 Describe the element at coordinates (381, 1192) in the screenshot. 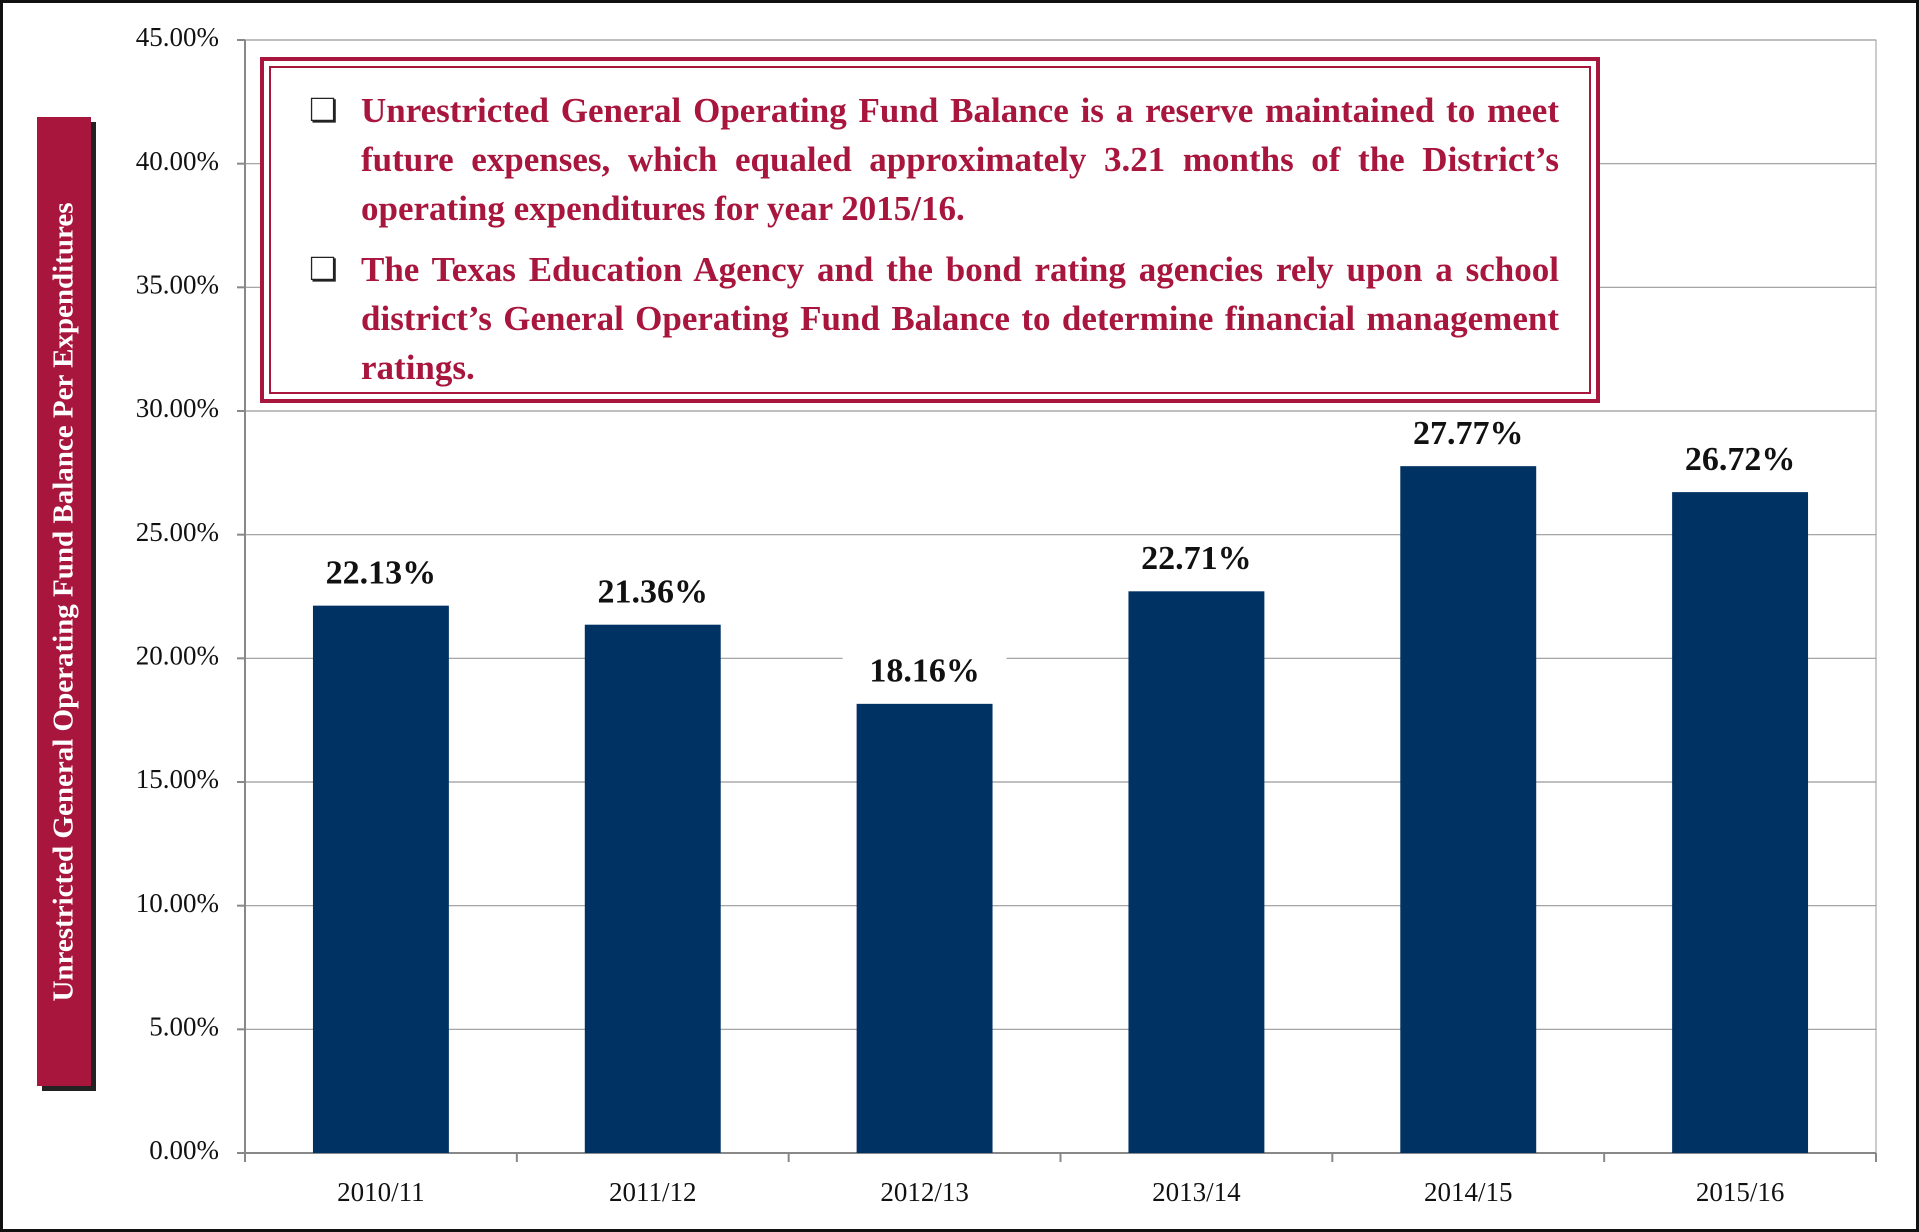

I see `x-tick-label: 2010/11` at that location.